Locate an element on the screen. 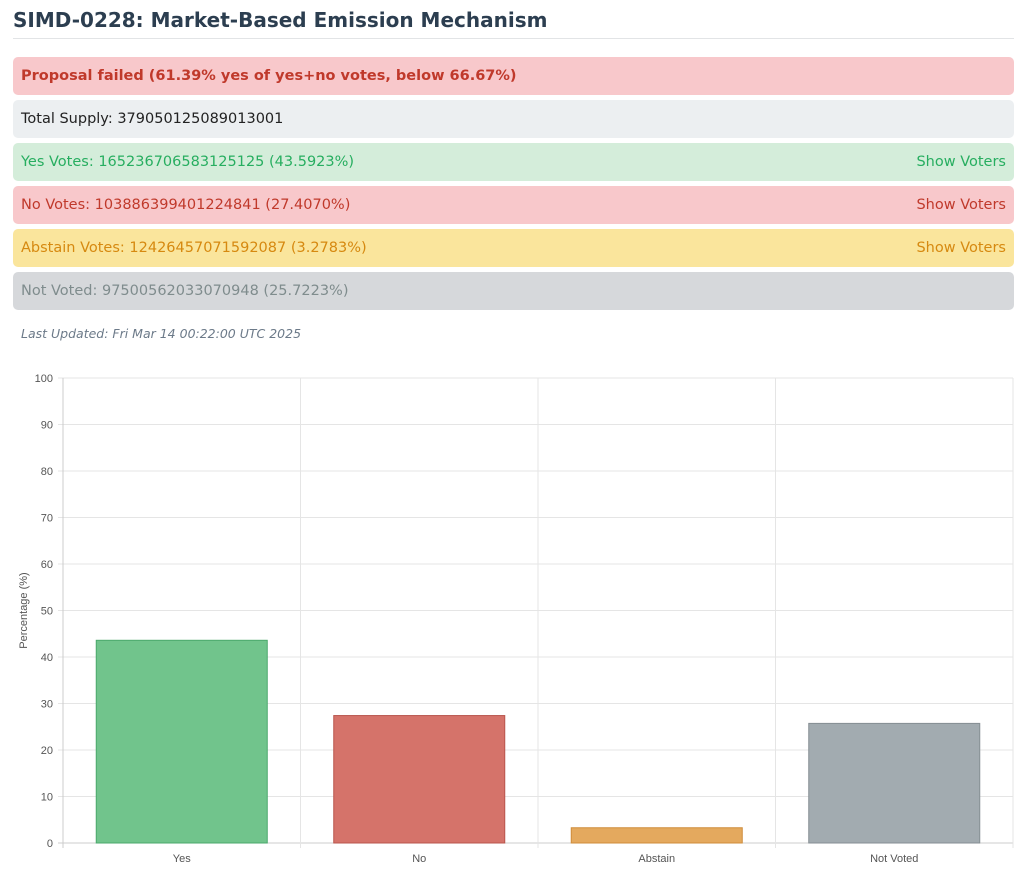  bar-no is located at coordinates (419, 779).